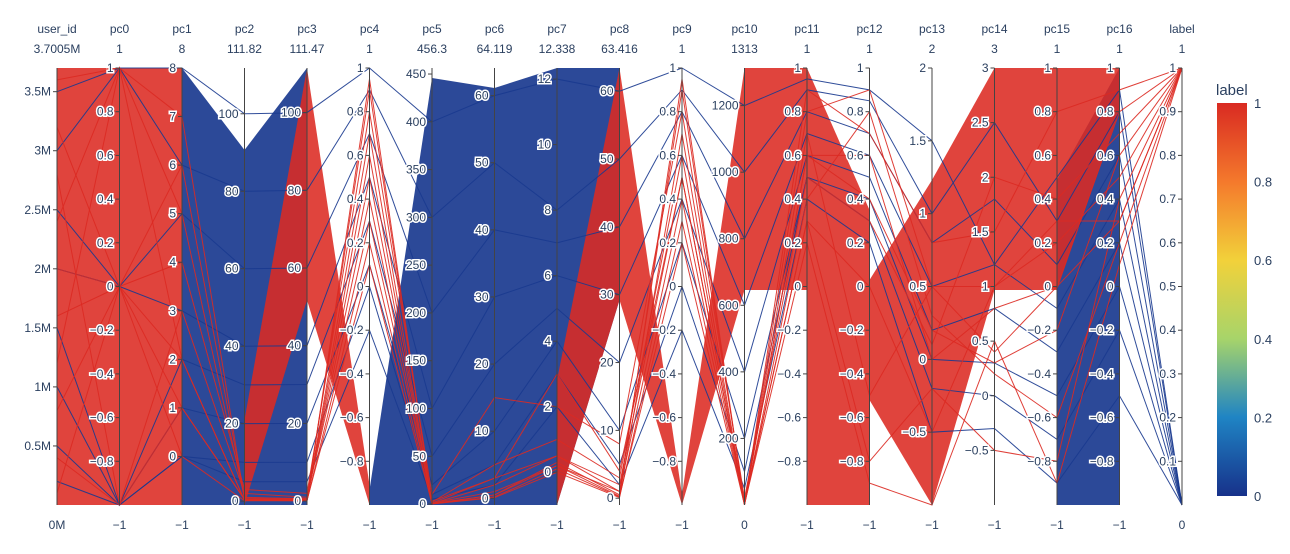 The image size is (1290, 554). Describe the element at coordinates (307, 49) in the screenshot. I see `axis-max-label: 111.47` at that location.